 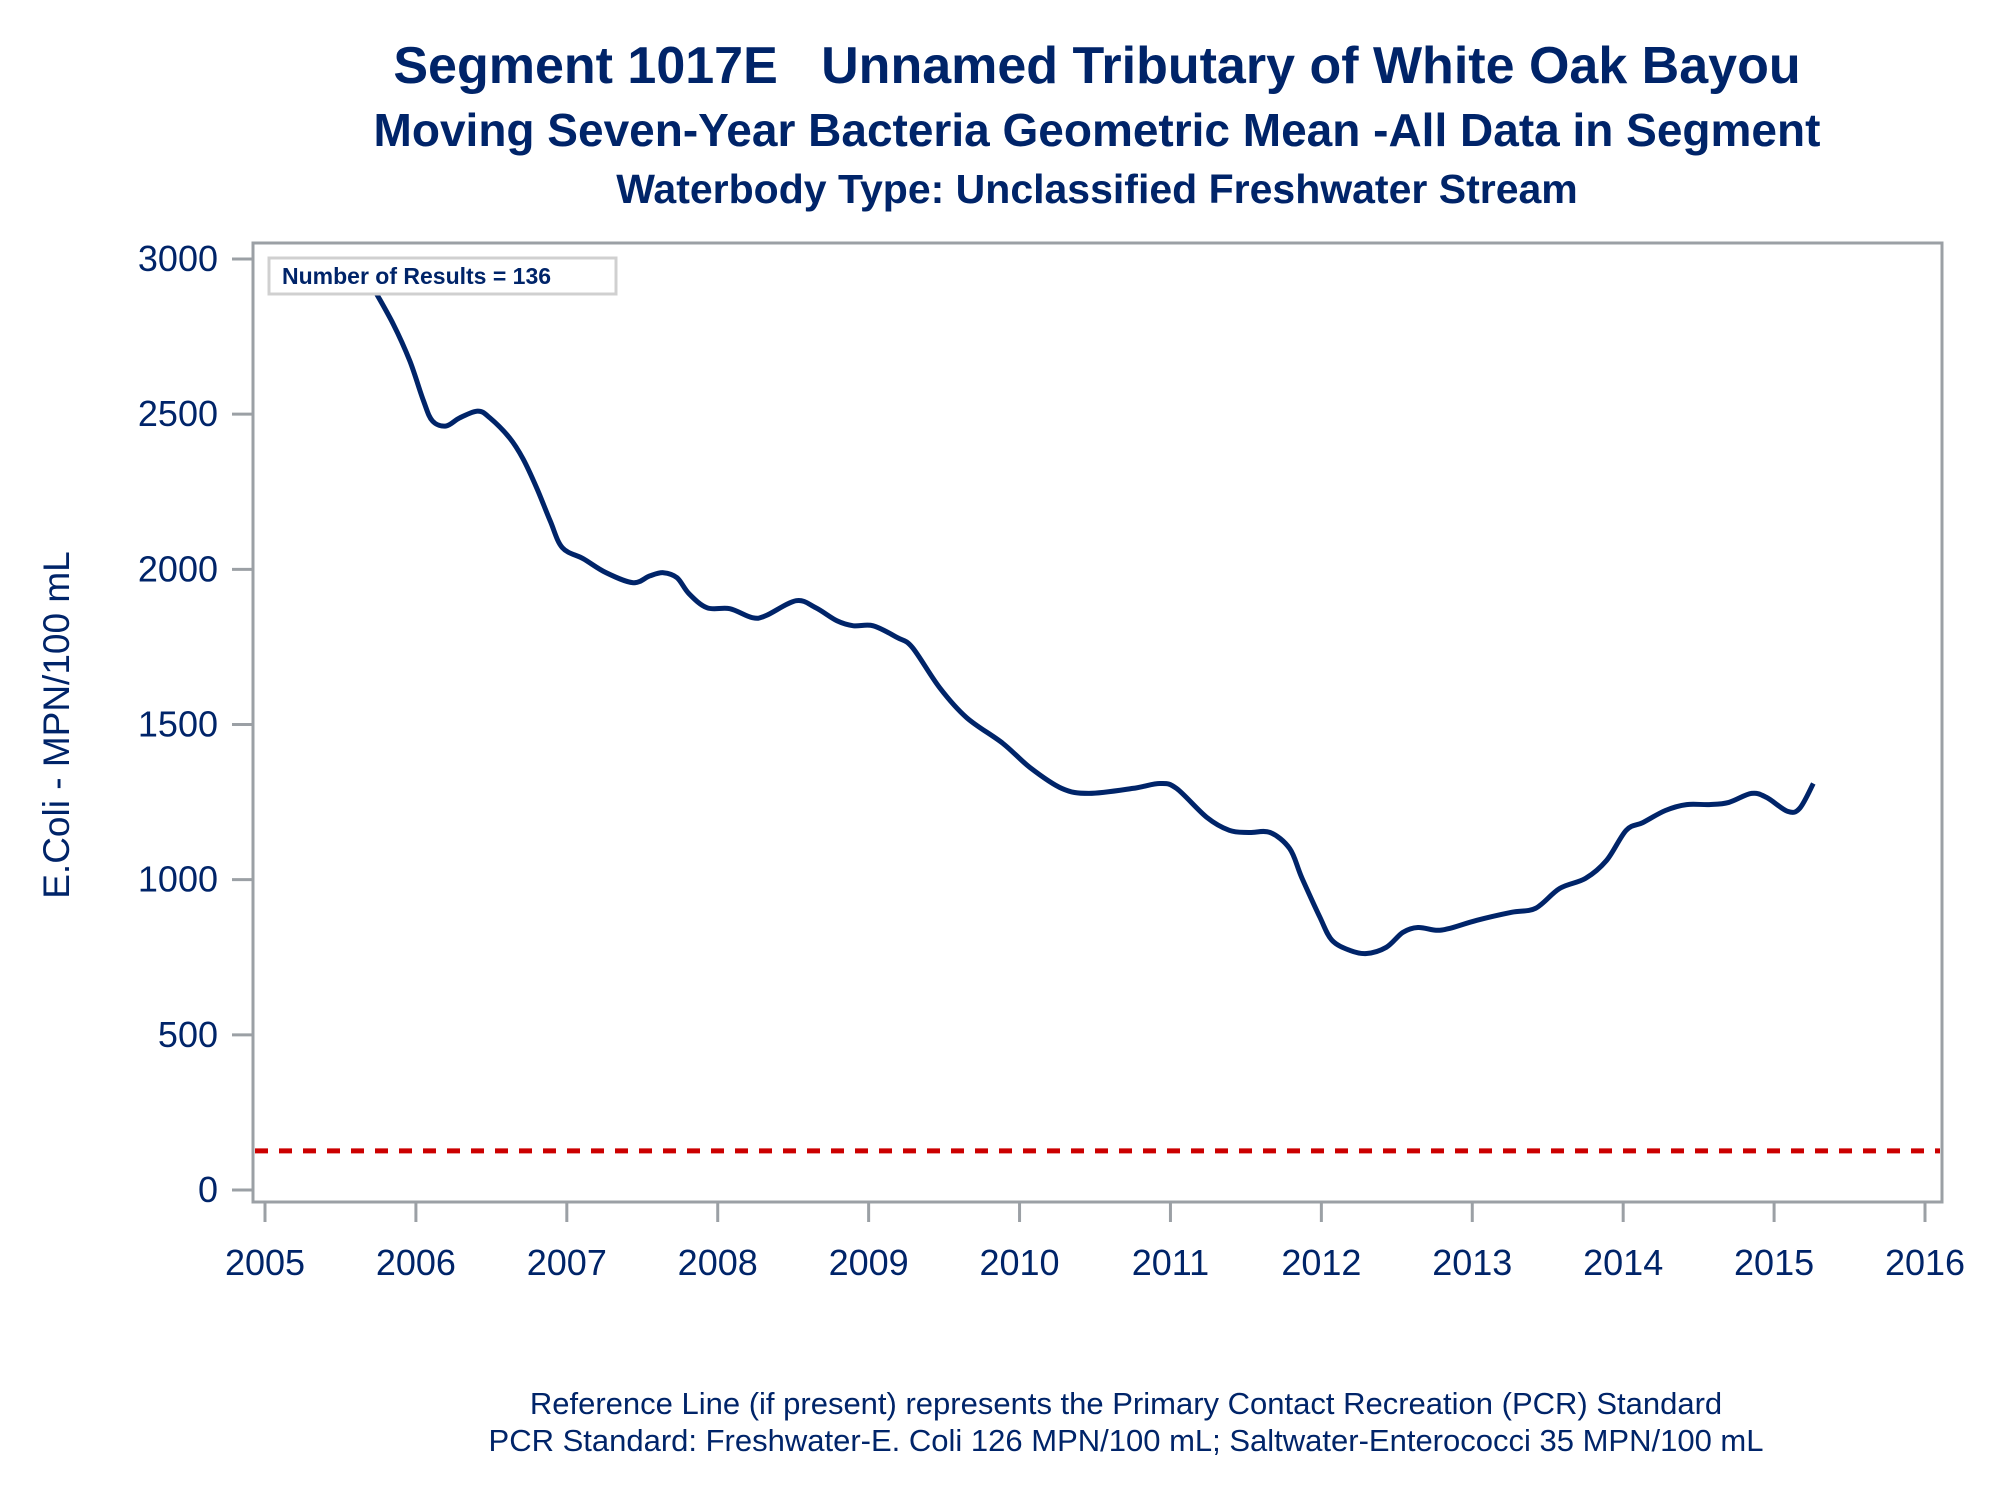 I want to click on y-tick-label: 2000, so click(x=178, y=568).